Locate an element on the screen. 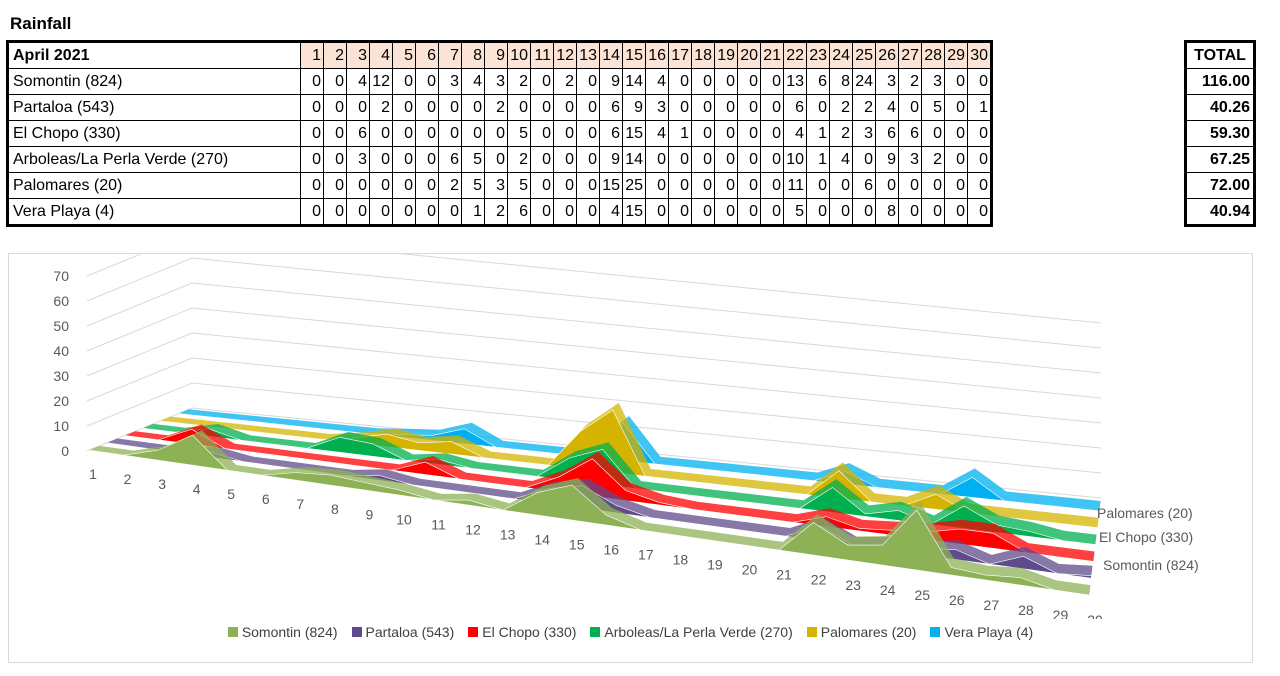 The width and height of the screenshot is (1280, 676). rain-cell: 10 is located at coordinates (795, 159).